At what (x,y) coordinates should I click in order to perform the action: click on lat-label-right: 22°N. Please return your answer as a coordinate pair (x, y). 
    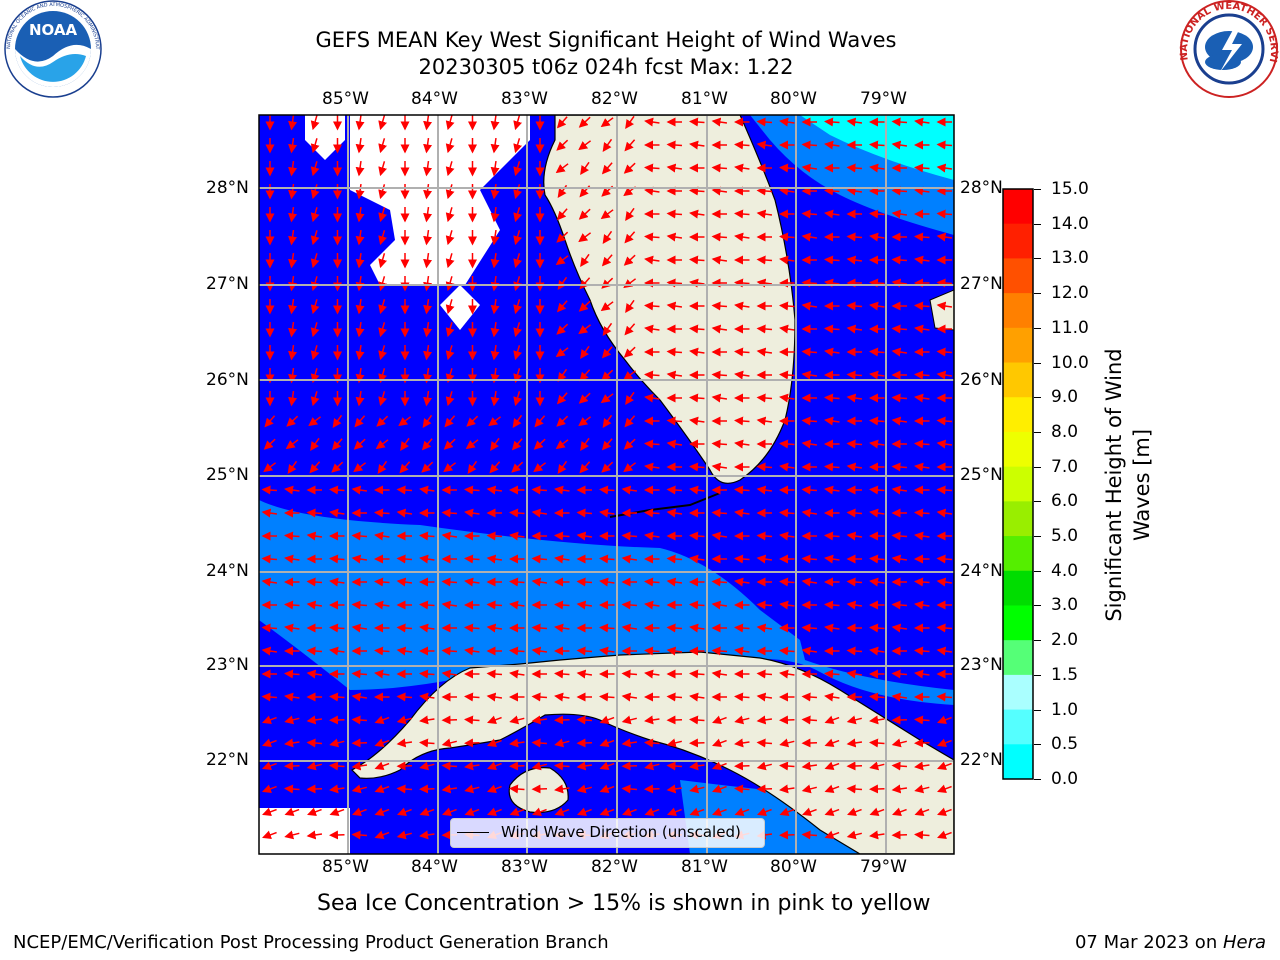
    Looking at the image, I should click on (981, 760).